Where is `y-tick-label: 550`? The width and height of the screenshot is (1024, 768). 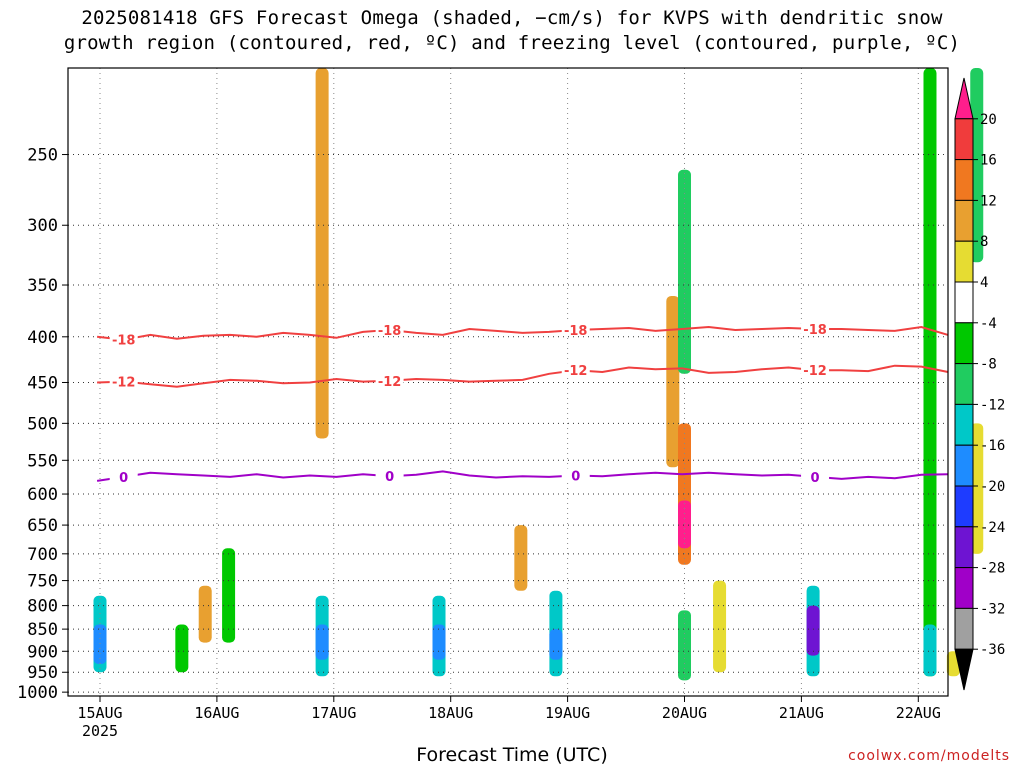
y-tick-label: 550 is located at coordinates (42, 461).